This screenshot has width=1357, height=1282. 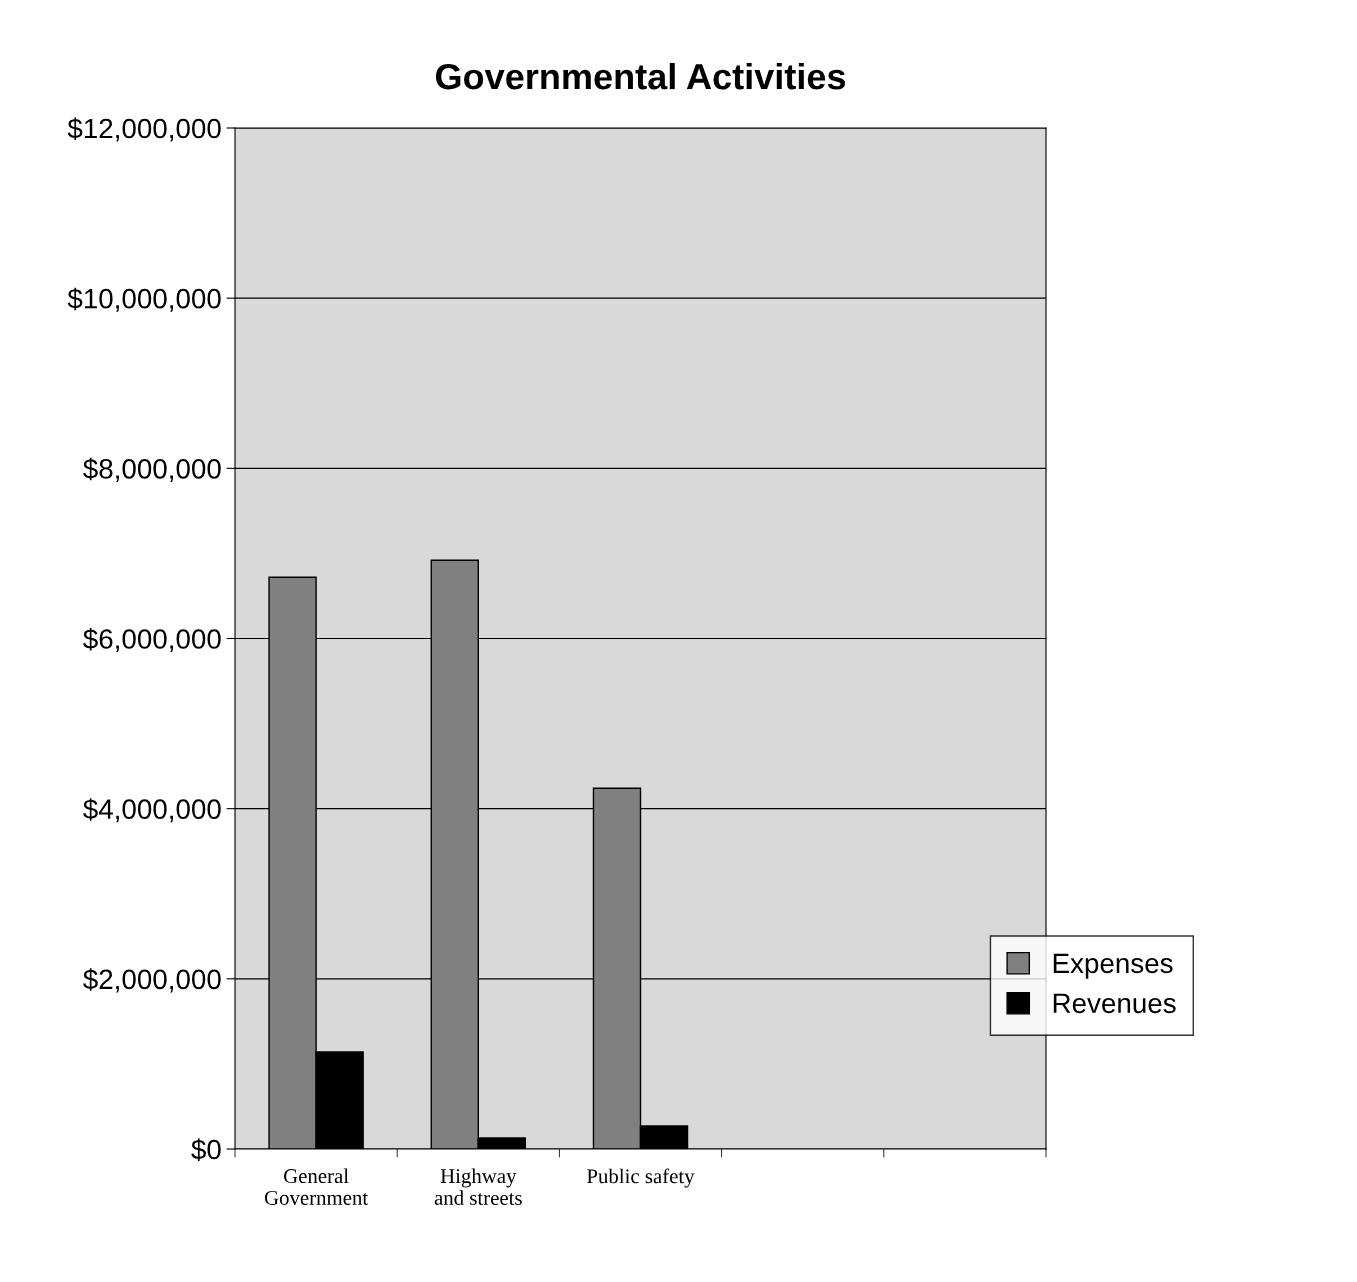 What do you see at coordinates (152, 980) in the screenshot?
I see `y-tick-label: $2,000,000` at bounding box center [152, 980].